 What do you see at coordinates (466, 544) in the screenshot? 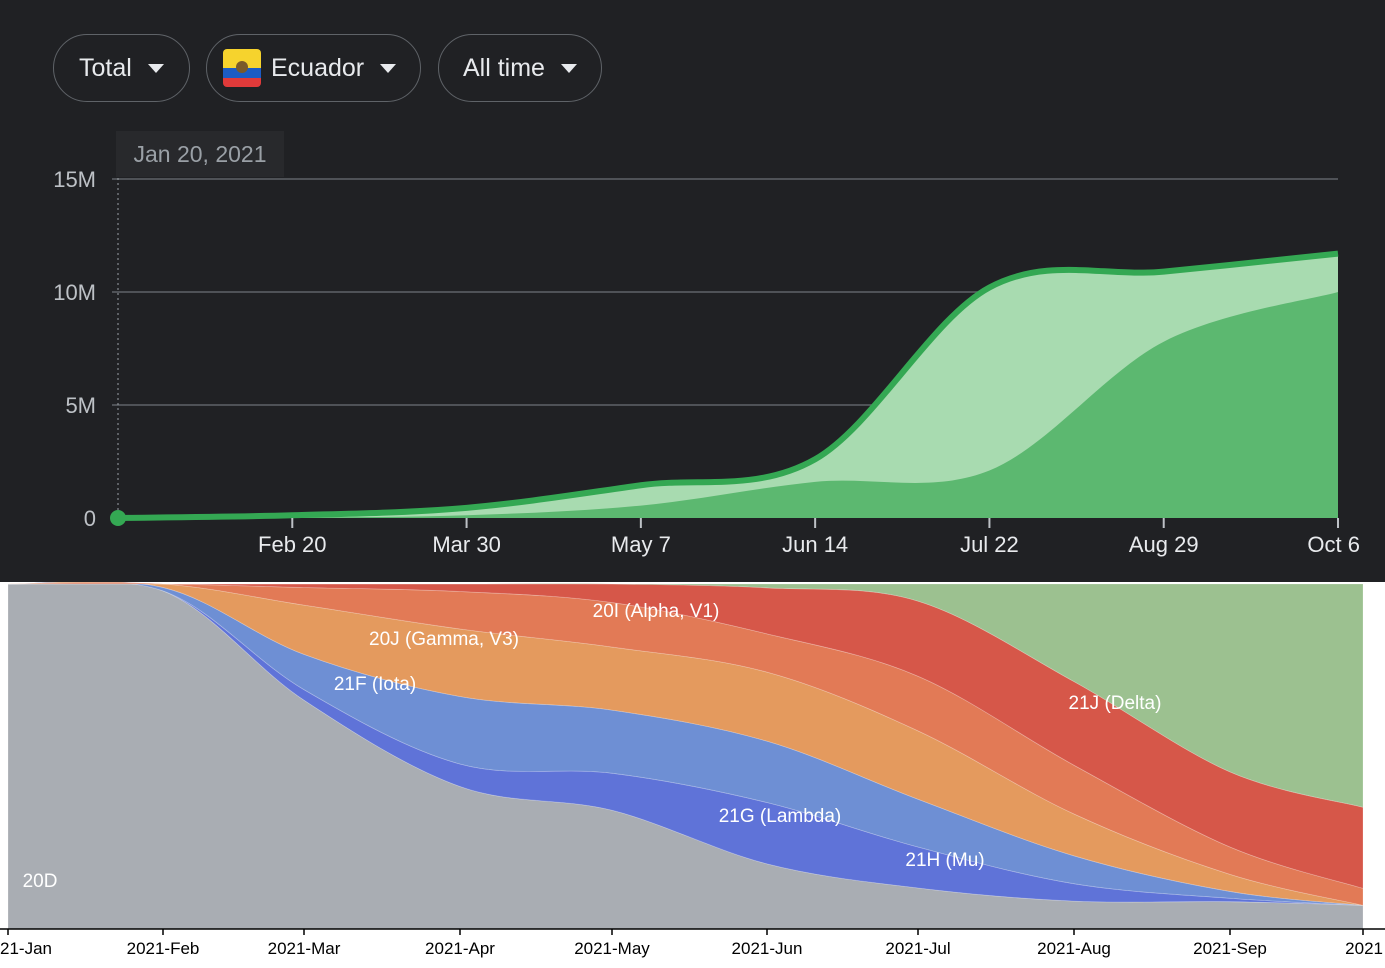
I see `x-tick-label: Mar 30` at bounding box center [466, 544].